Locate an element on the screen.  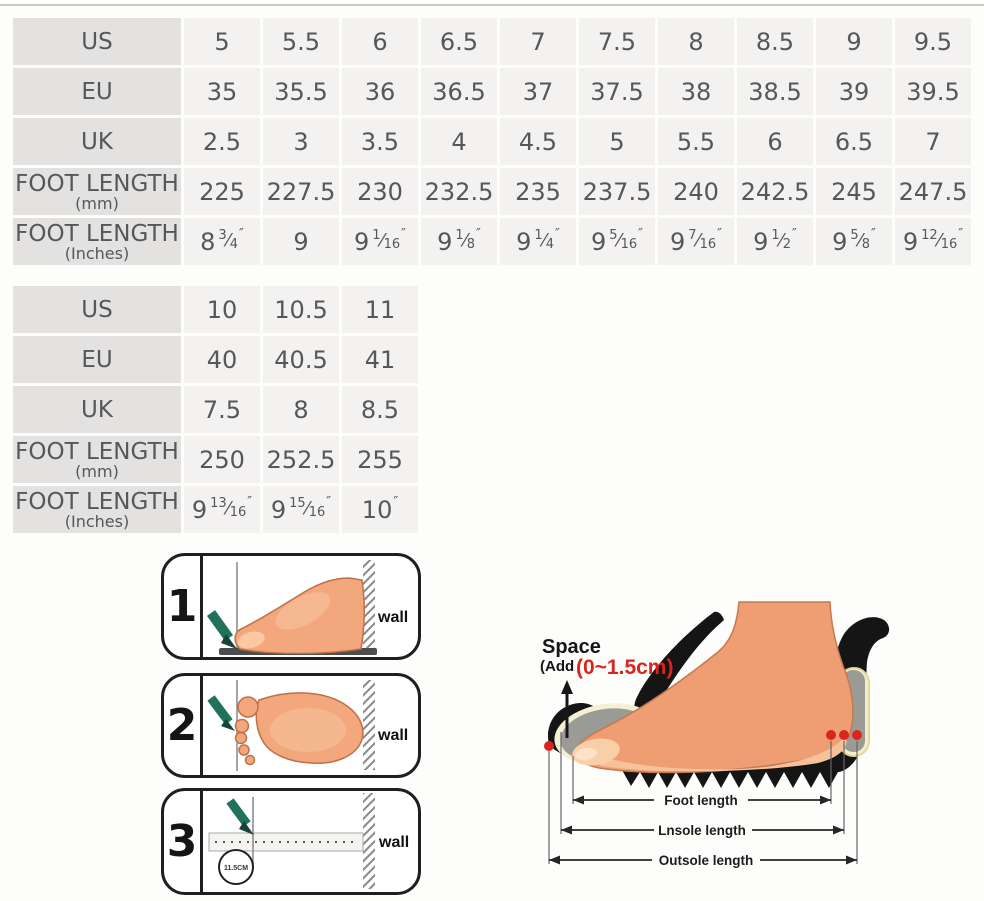
size-cell: 9 1 ⁄ 8 ″ is located at coordinates (459, 241).